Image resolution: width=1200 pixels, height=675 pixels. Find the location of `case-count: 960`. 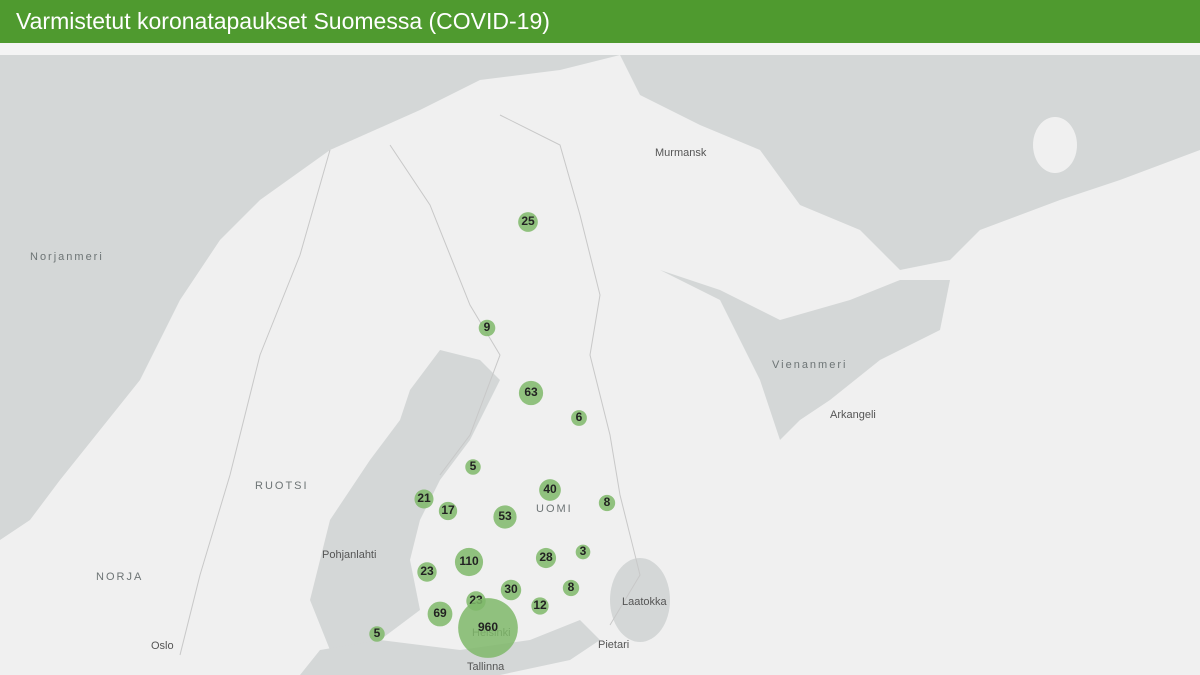

case-count: 960 is located at coordinates (488, 627).